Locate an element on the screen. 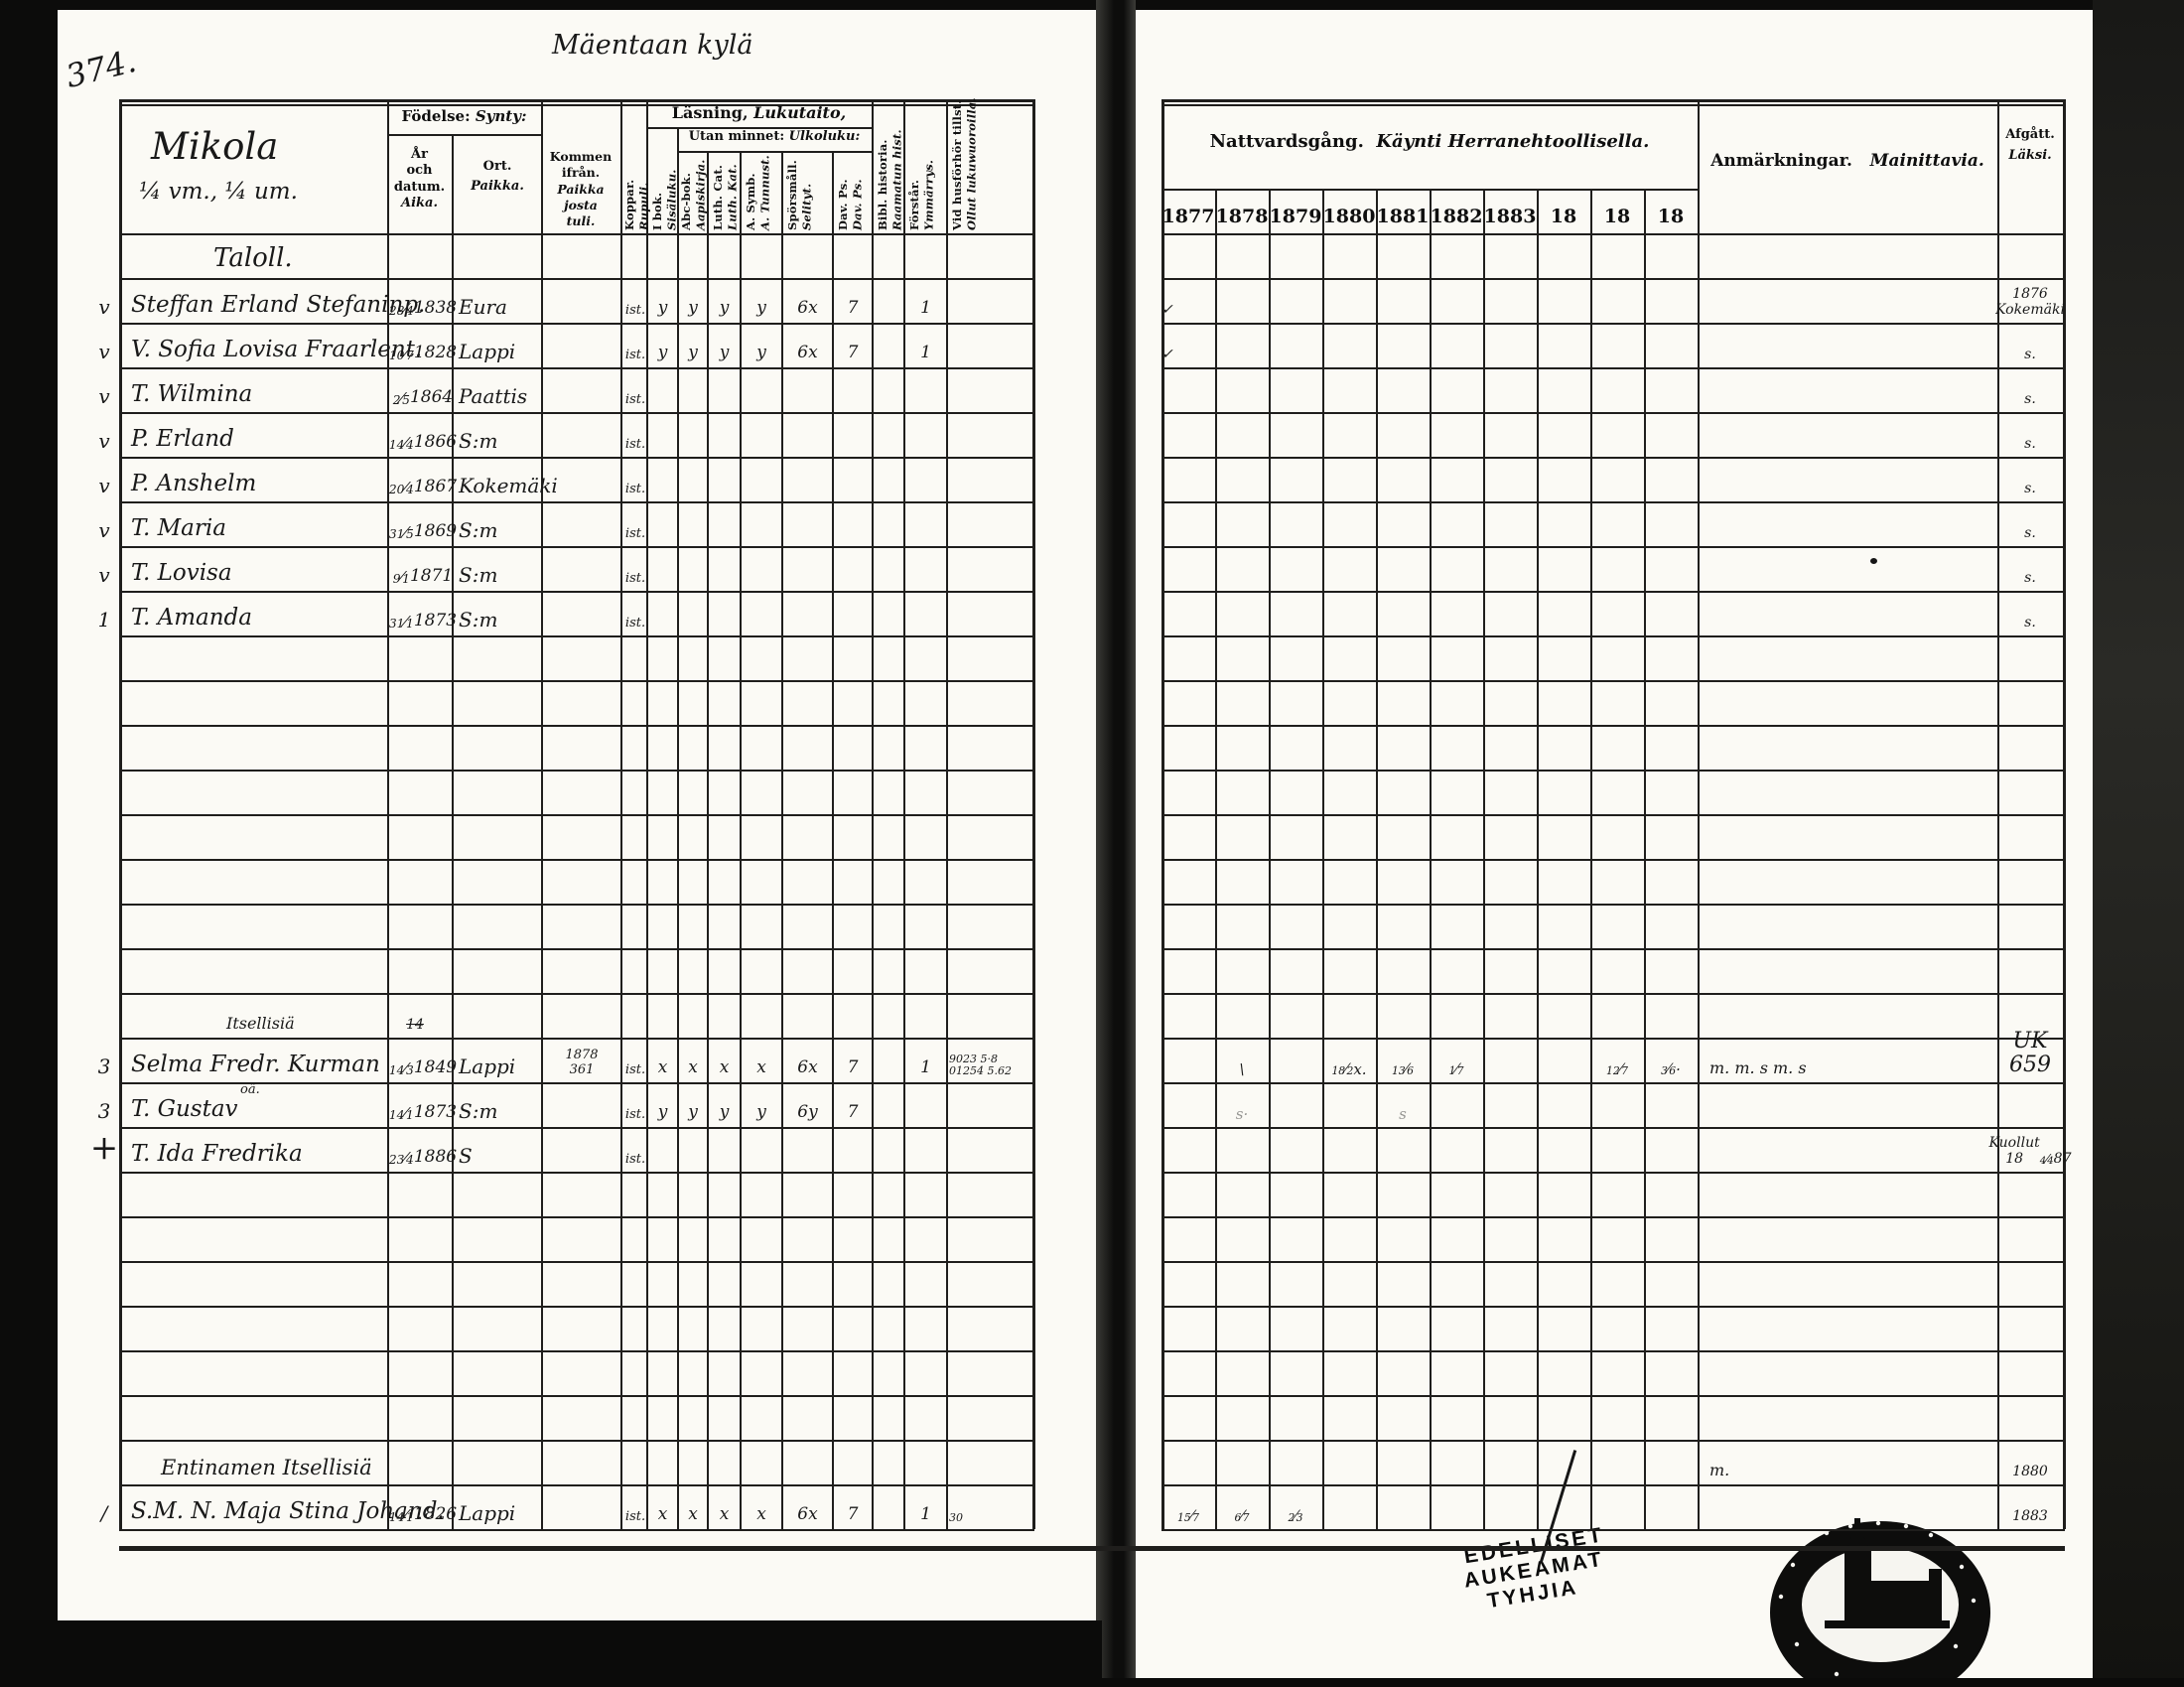 The image size is (2184, 1687). departed-header: Afgått. Läksi. is located at coordinates (2030, 145).